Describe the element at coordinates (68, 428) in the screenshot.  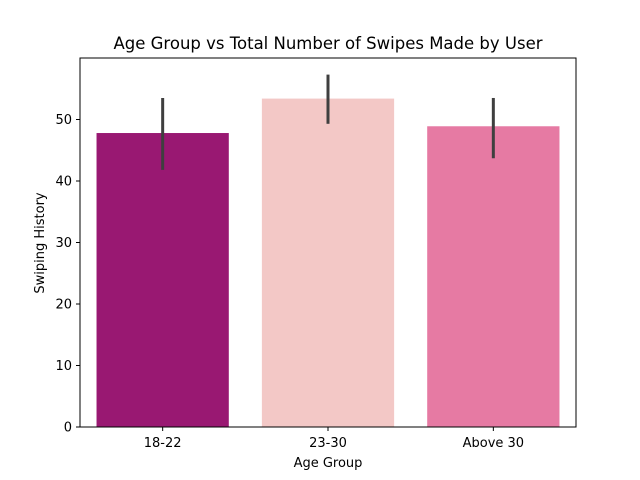
I see `y-tick-label-0: 0` at that location.